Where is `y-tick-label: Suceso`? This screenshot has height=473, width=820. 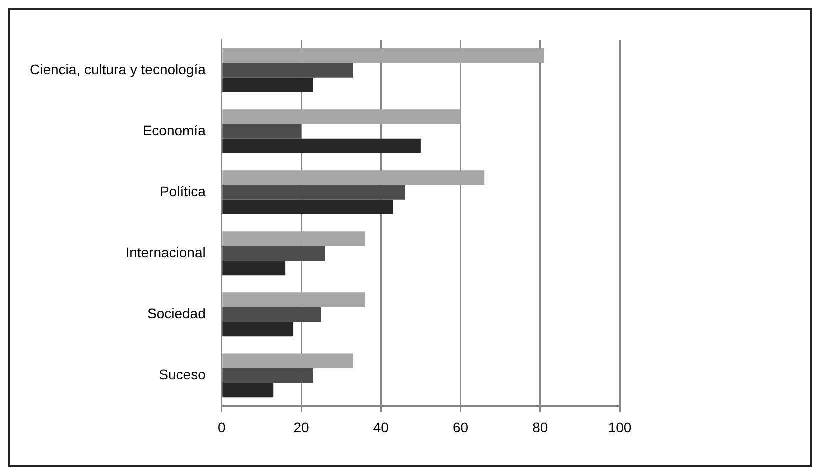 y-tick-label: Suceso is located at coordinates (182, 374).